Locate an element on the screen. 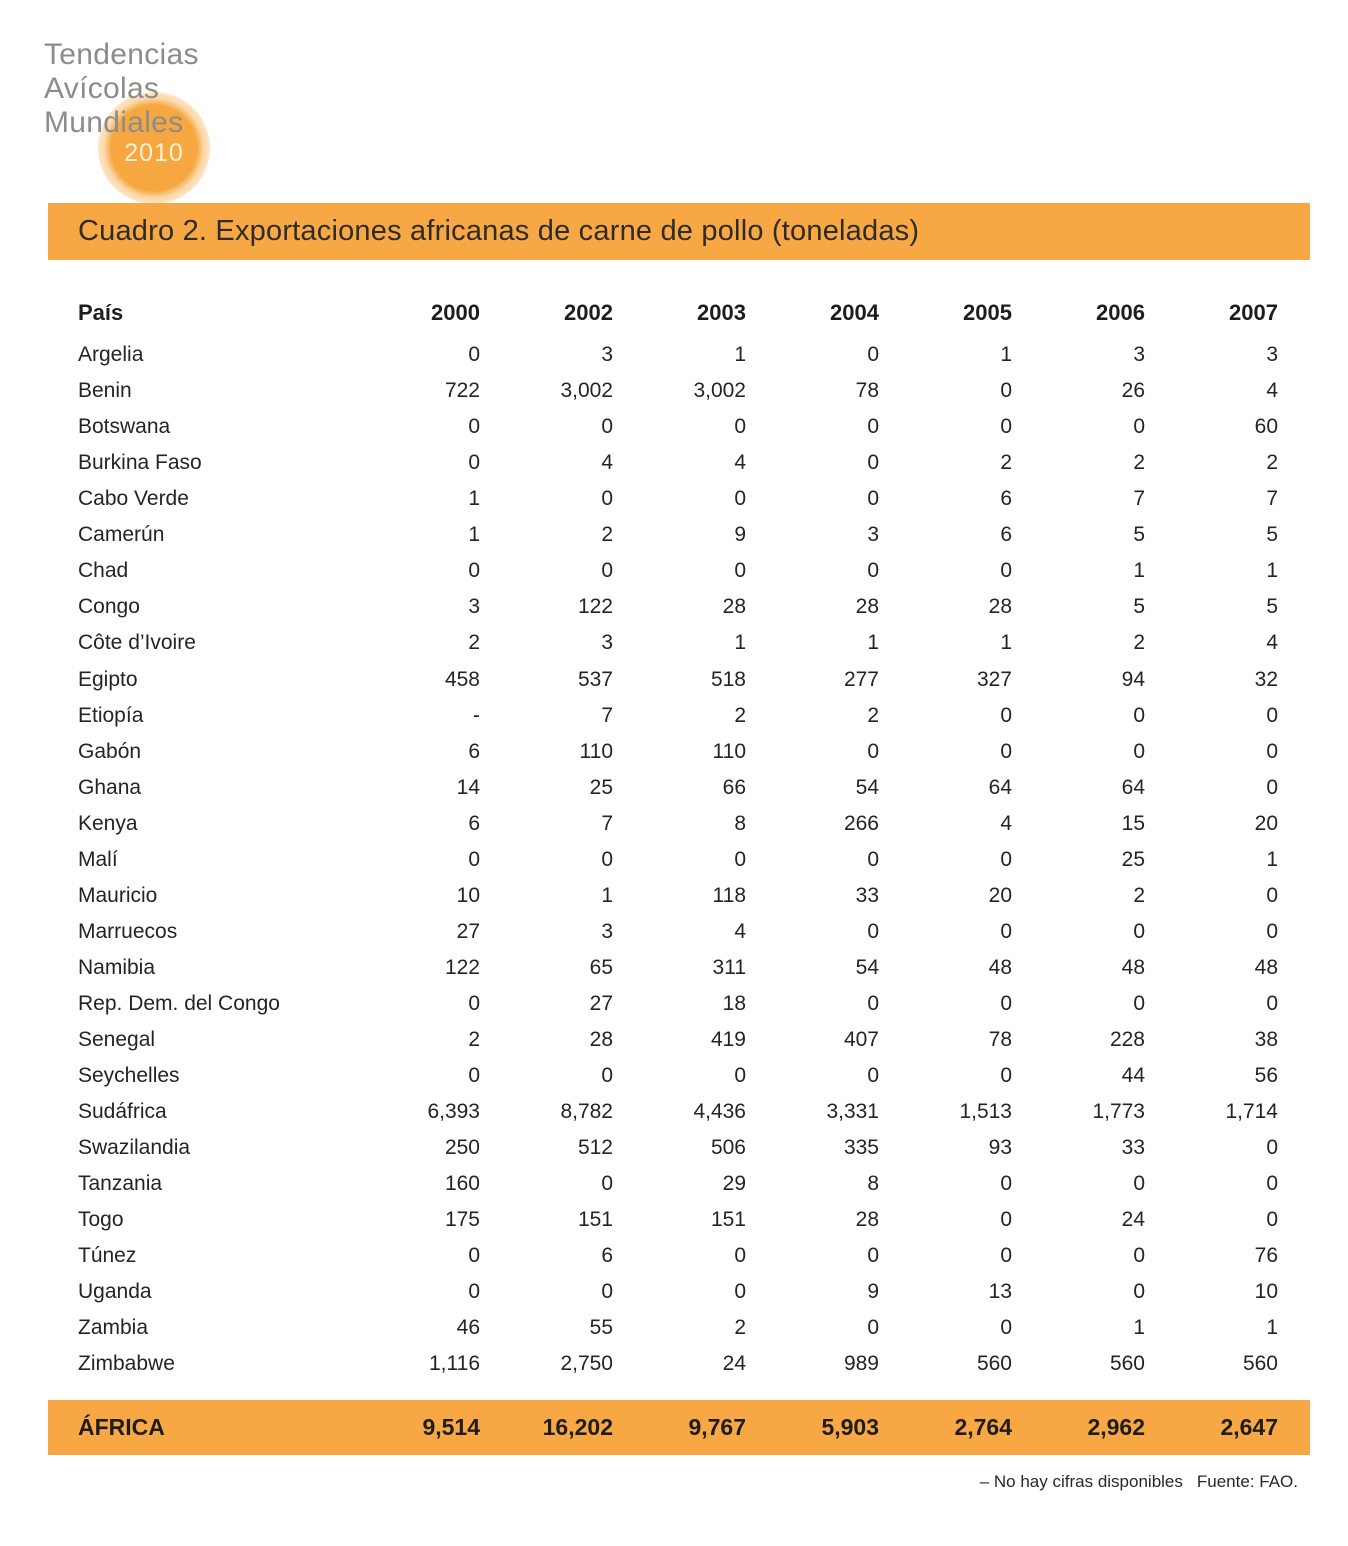 Image resolution: width=1348 pixels, height=1546 pixels. table-row: Congo 3 122 28 28 28 5 5 is located at coordinates (679, 607).